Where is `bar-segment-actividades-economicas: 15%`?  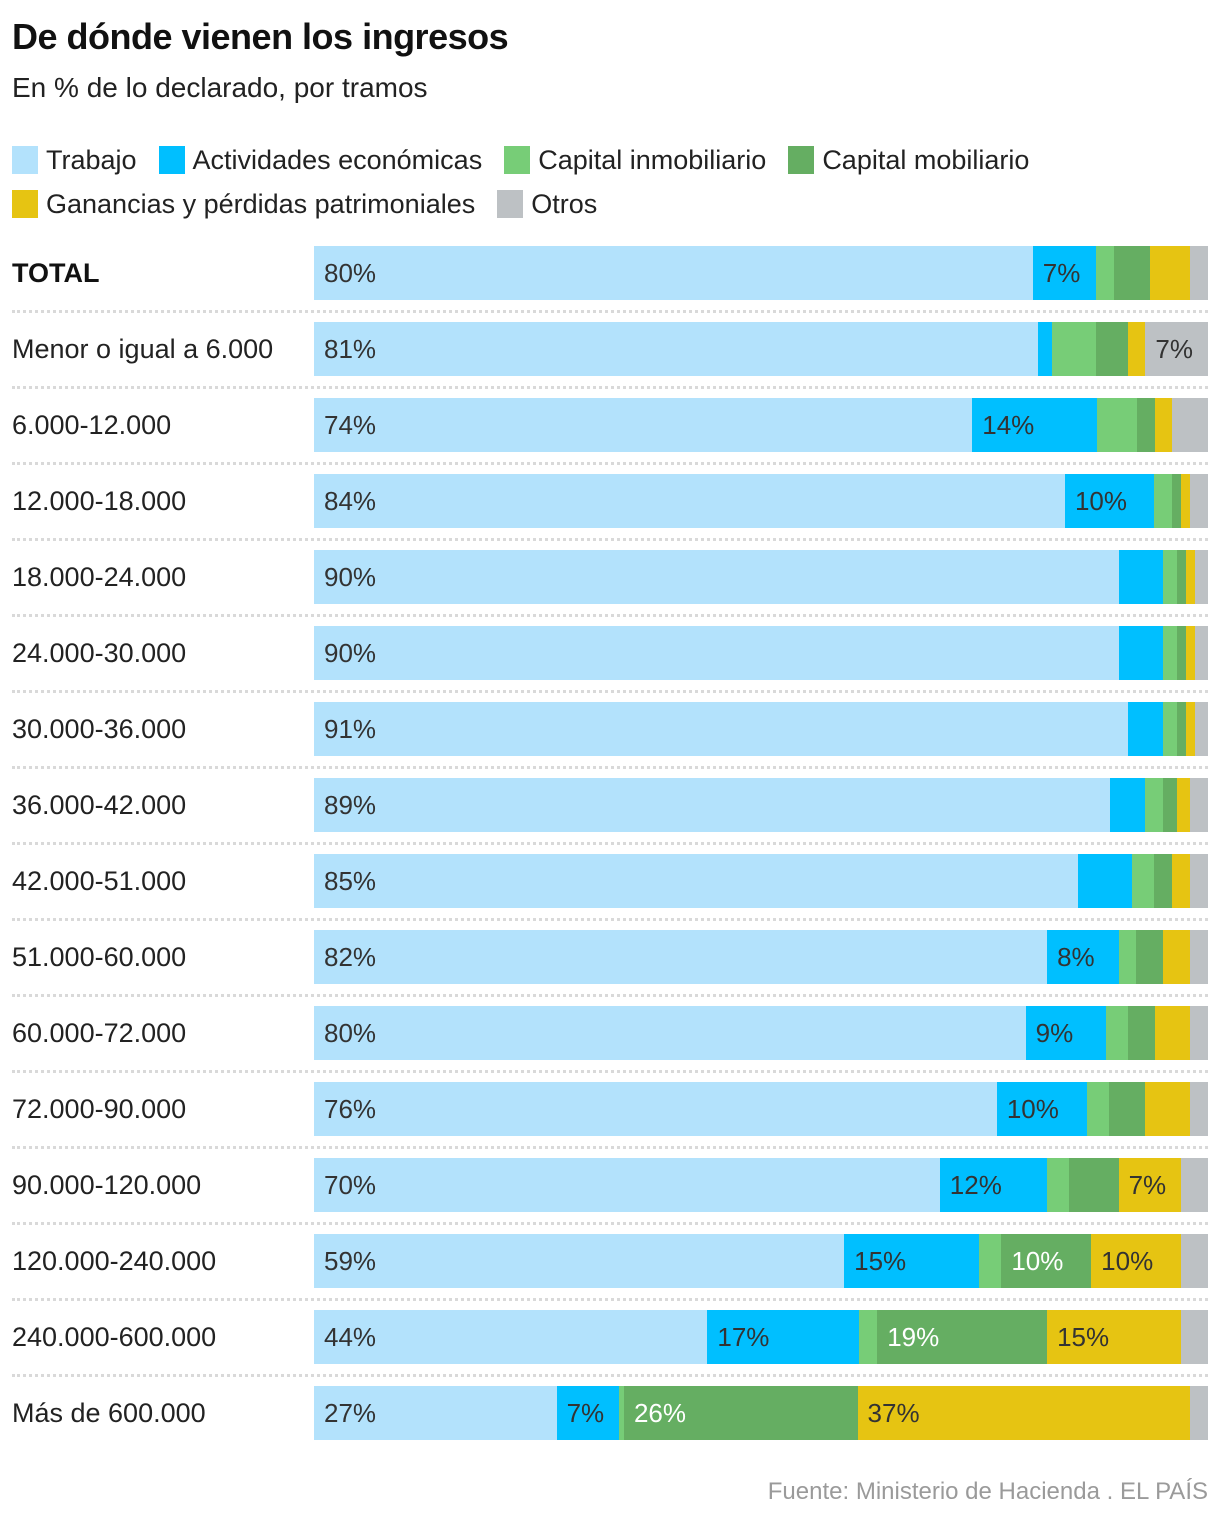 bar-segment-actividades-economicas: 15% is located at coordinates (911, 1261).